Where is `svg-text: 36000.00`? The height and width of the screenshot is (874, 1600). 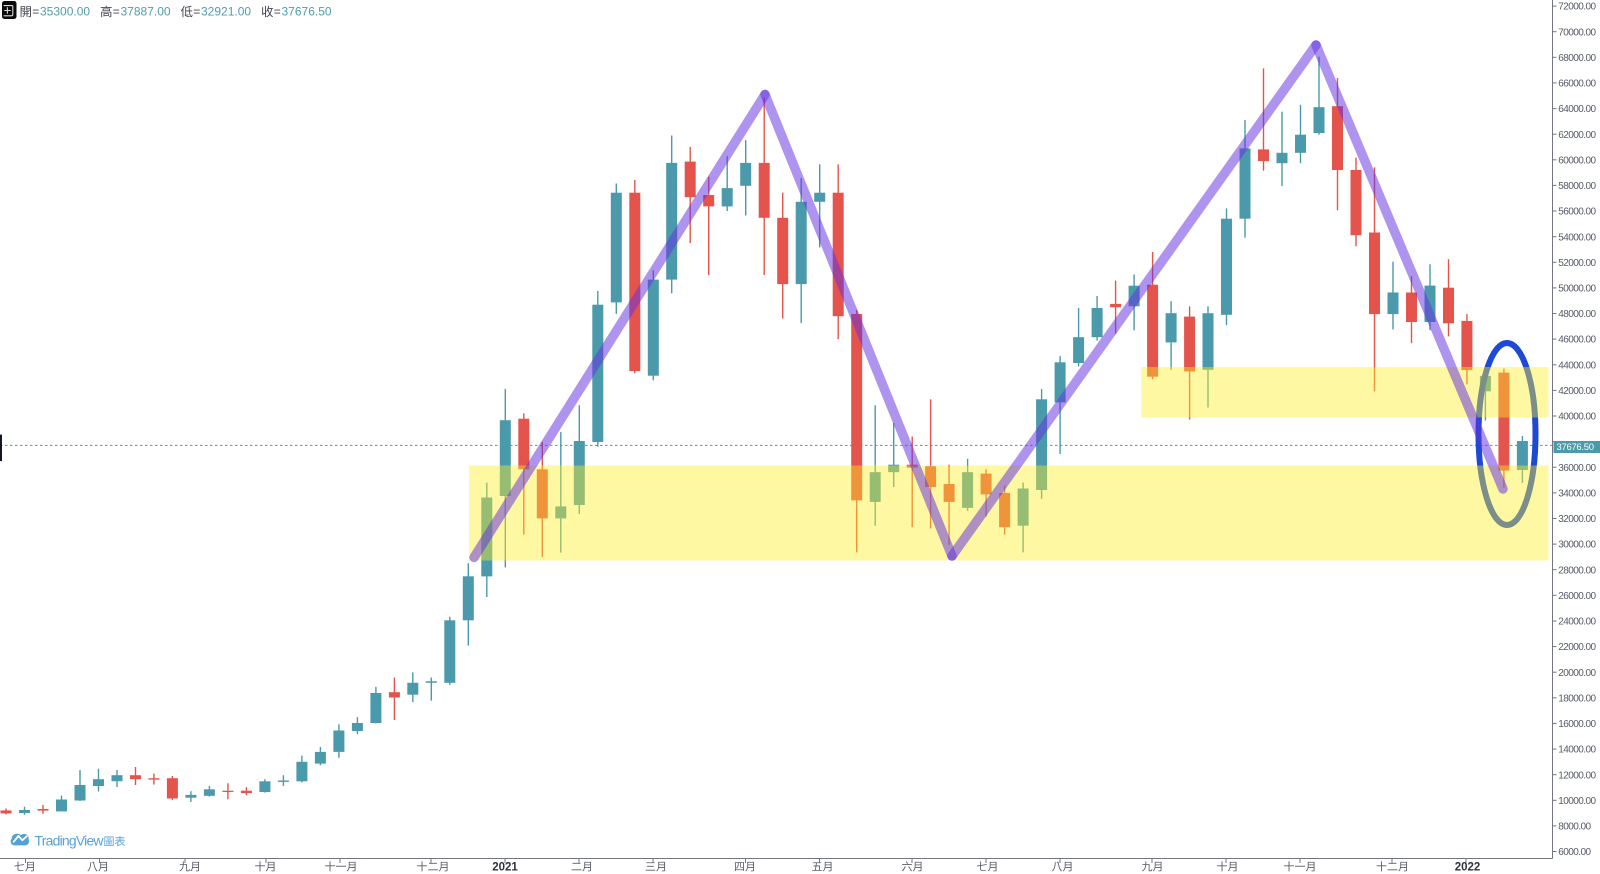
svg-text: 36000.00 is located at coordinates (1577, 468).